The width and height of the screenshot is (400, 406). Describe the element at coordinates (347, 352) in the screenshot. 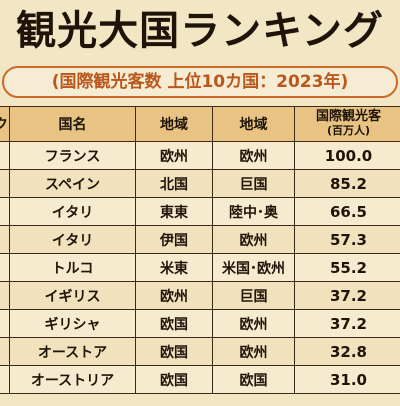

I see `visitors-cell: 32.8` at that location.